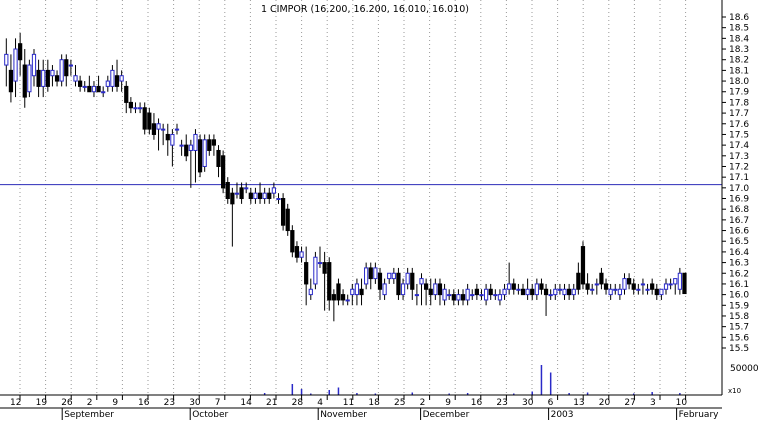 Image resolution: width=764 pixels, height=425 pixels. What do you see at coordinates (195, 403) in the screenshot?
I see `x-tick-label: 30` at bounding box center [195, 403].